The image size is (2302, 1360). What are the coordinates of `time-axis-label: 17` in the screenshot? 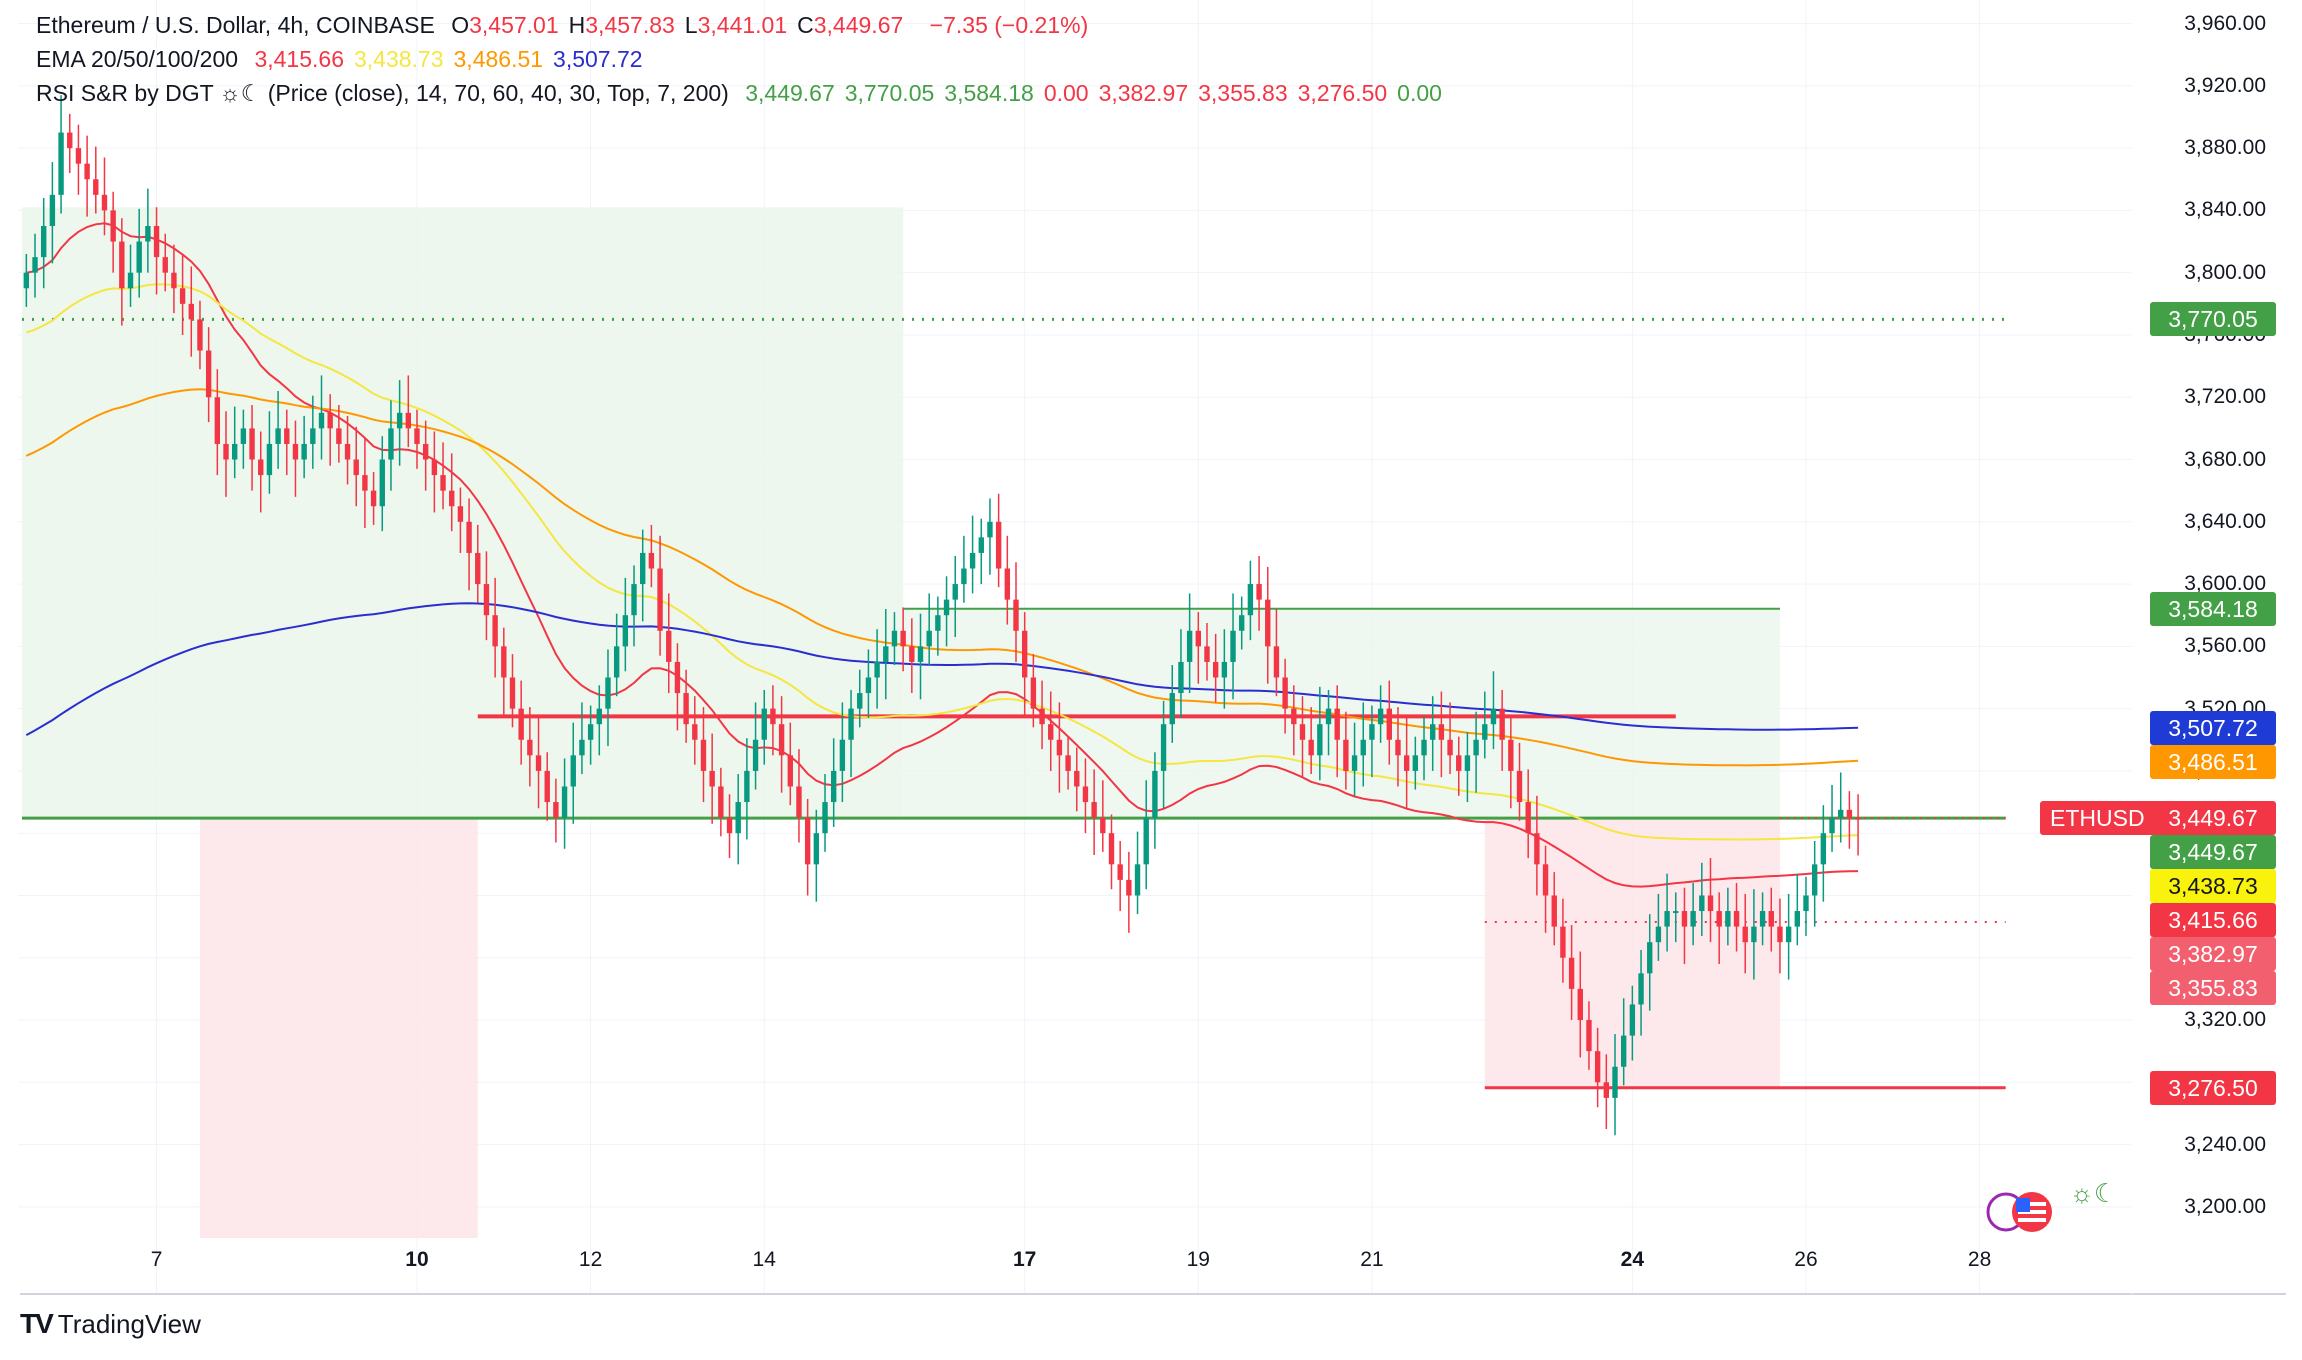 It's located at (1024, 1259).